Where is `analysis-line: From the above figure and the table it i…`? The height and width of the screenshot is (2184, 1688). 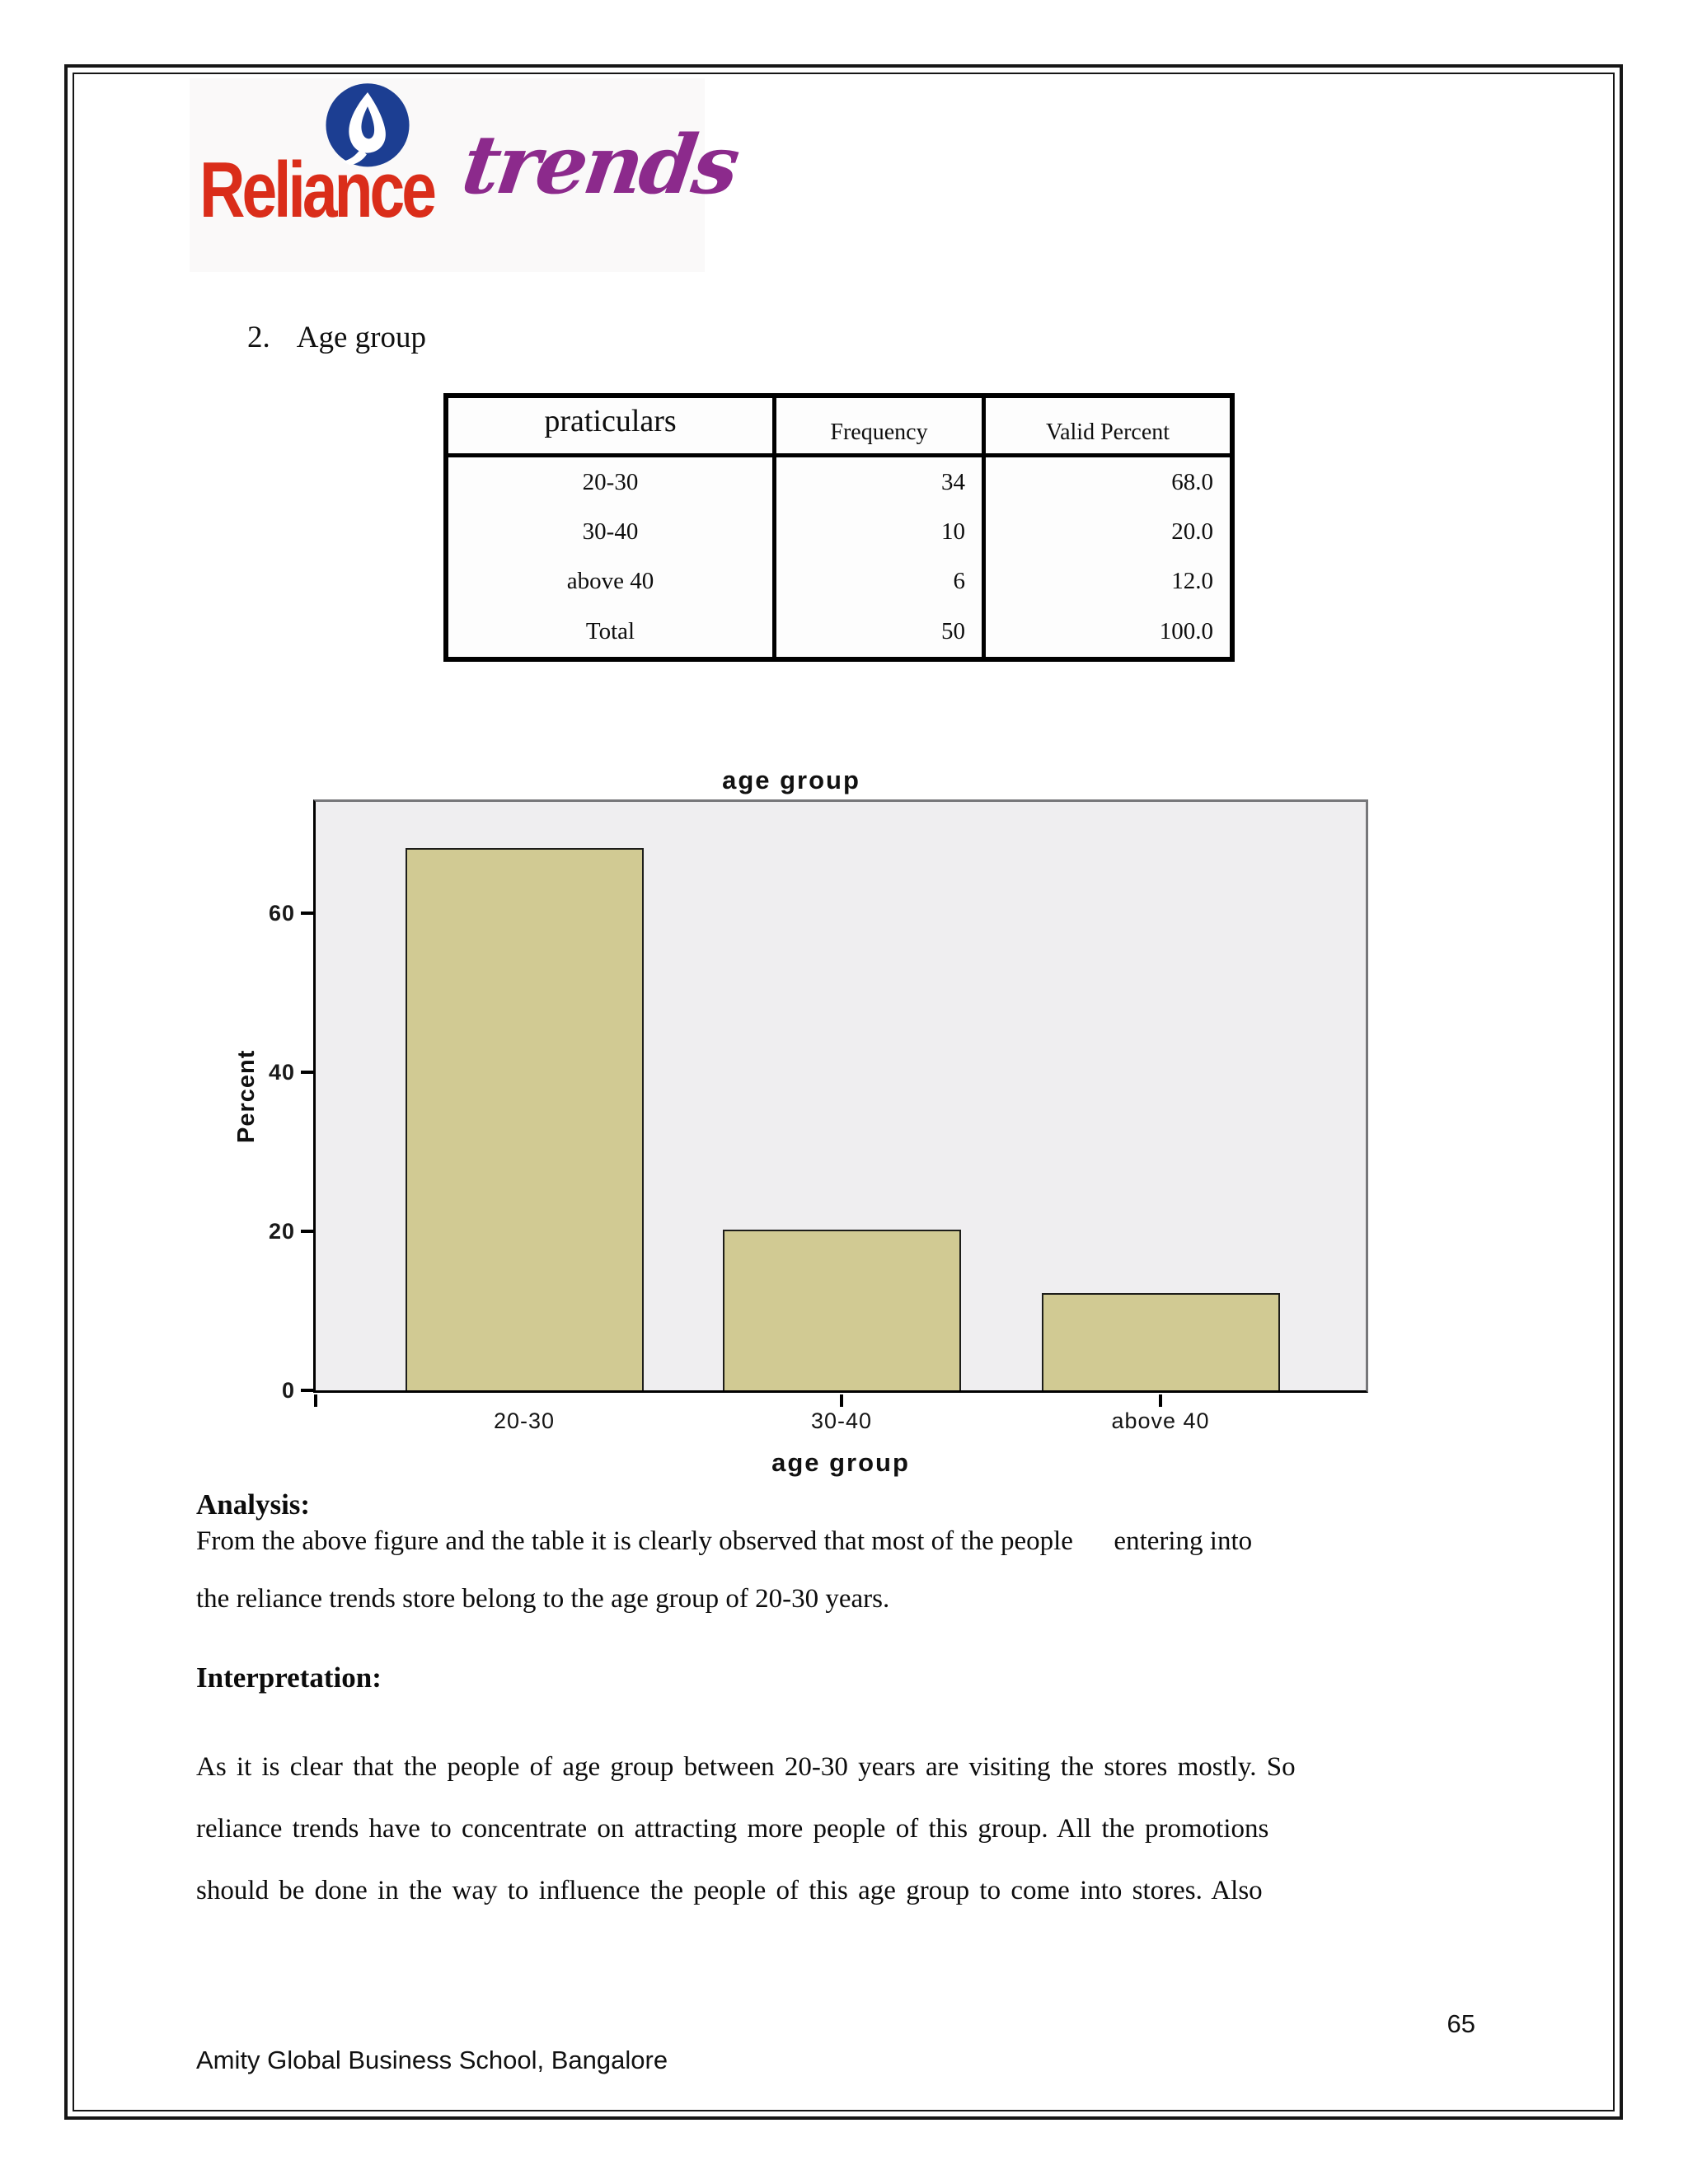
analysis-line: From the above figure and the table it i… is located at coordinates (725, 1541).